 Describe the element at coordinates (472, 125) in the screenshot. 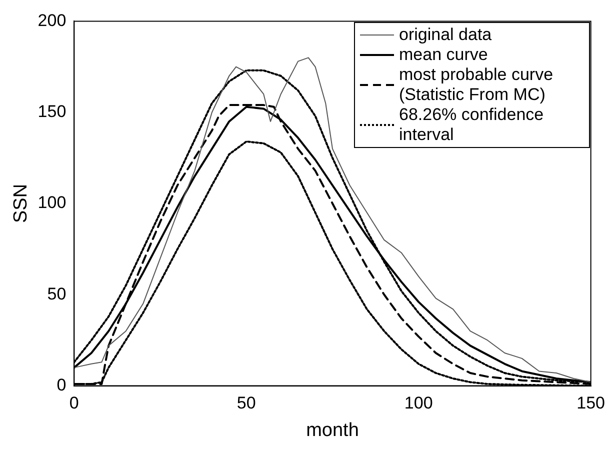

I see `legend-label: 68.26% confidence interval` at that location.